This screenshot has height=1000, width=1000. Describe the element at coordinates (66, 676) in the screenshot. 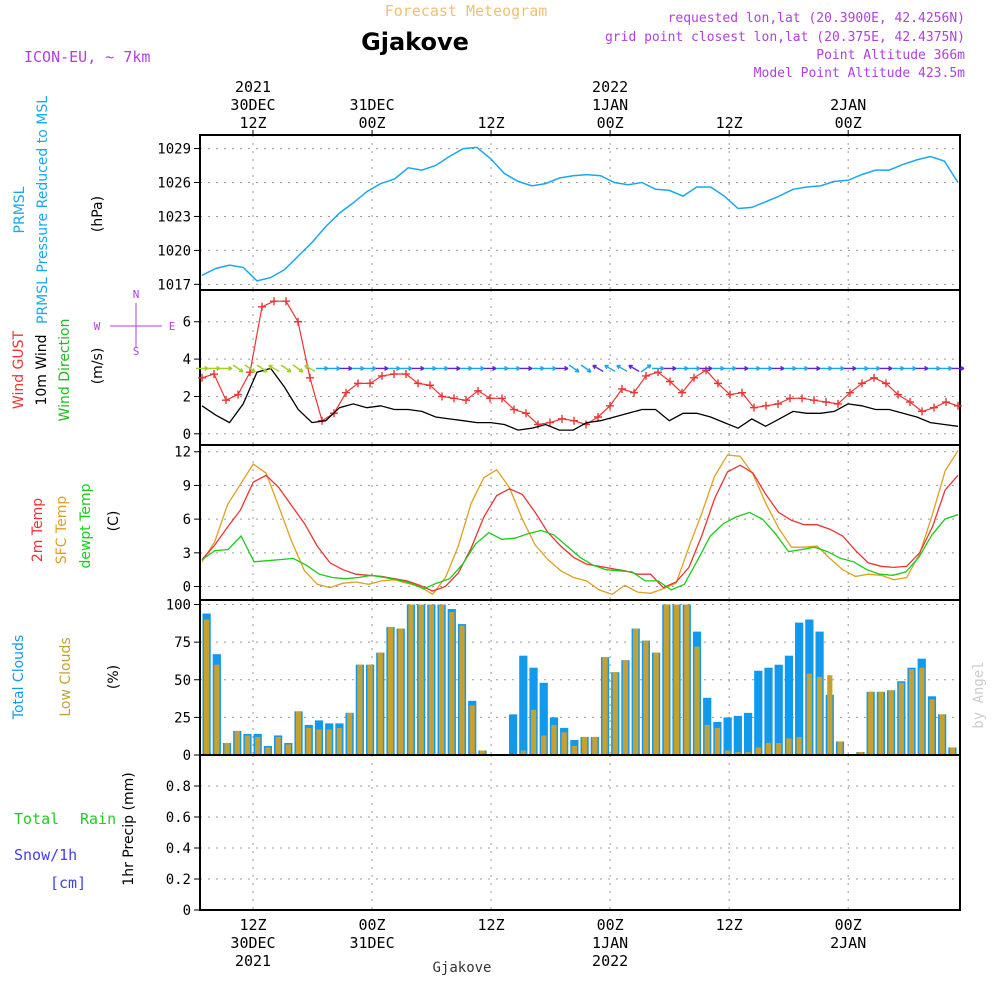

I see `low-clouds-label: Low Clouds` at that location.